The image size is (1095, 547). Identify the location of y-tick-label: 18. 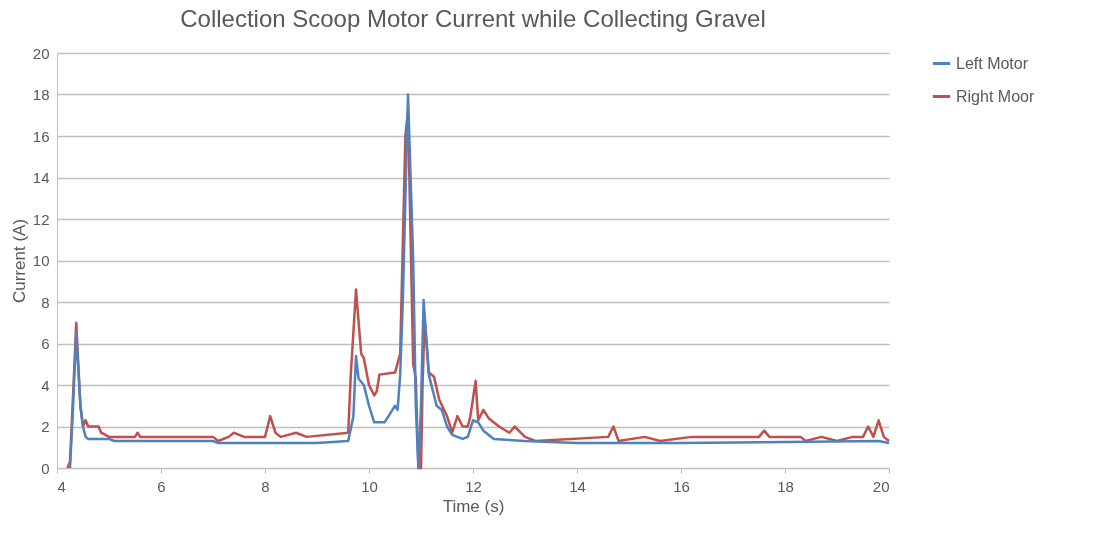
(41, 94).